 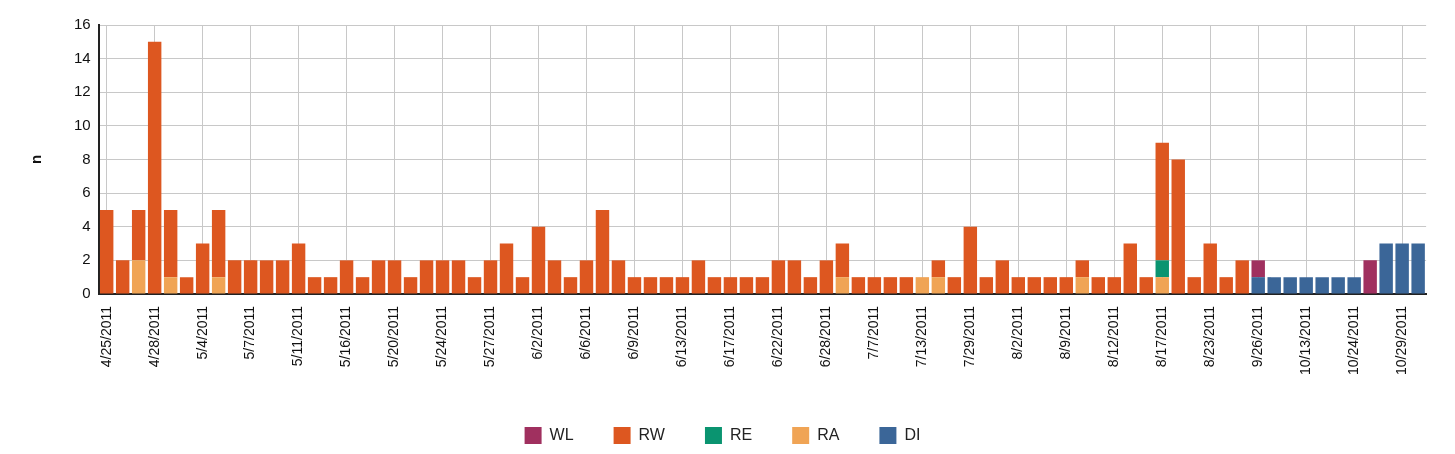 I want to click on legend-label: RE, so click(x=741, y=434).